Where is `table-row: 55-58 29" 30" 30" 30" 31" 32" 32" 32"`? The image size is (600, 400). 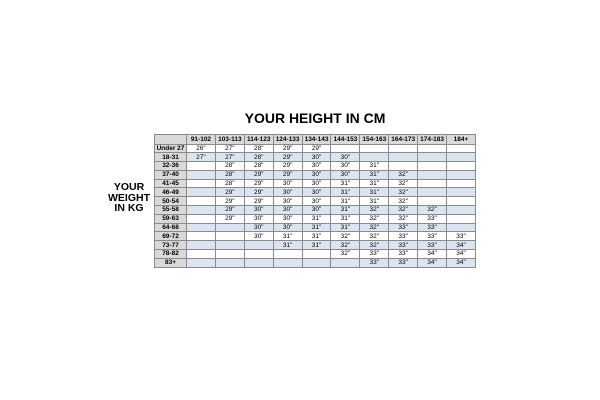 table-row: 55-58 29" 30" 30" 30" 31" 32" 32" 32" is located at coordinates (315, 210).